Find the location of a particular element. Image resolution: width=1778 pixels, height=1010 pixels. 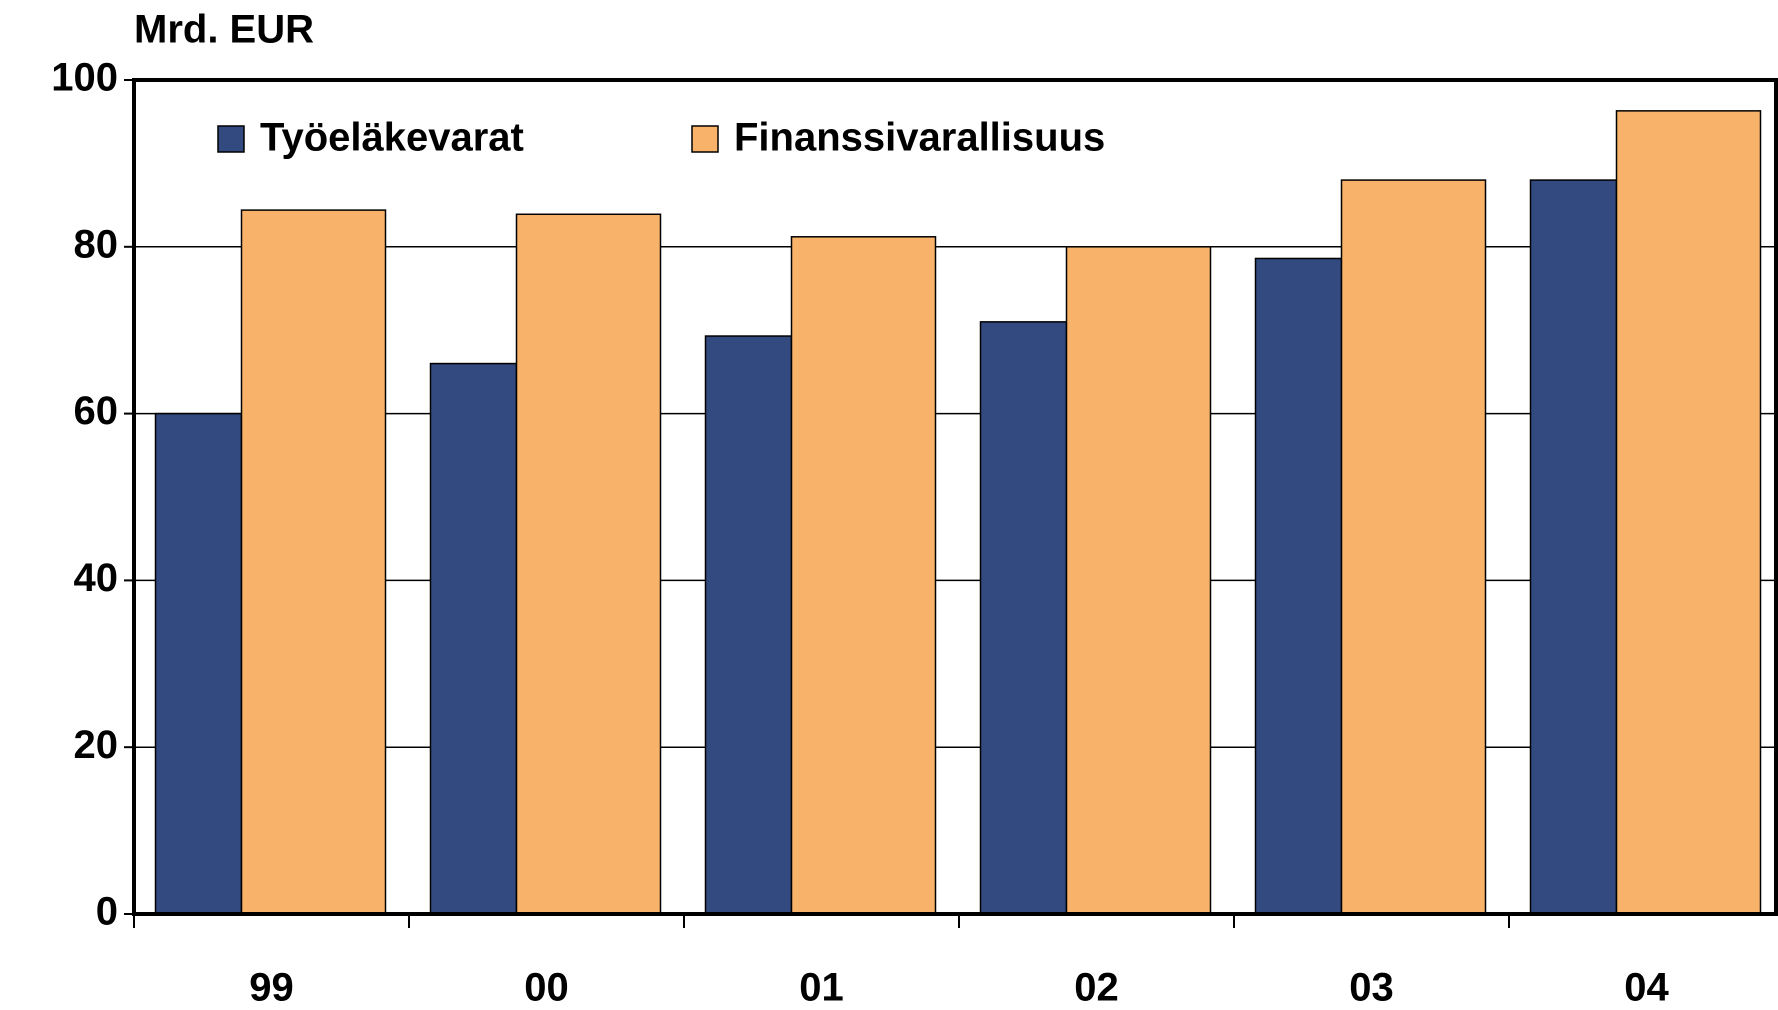

x-tick-label: 99 is located at coordinates (271, 988).